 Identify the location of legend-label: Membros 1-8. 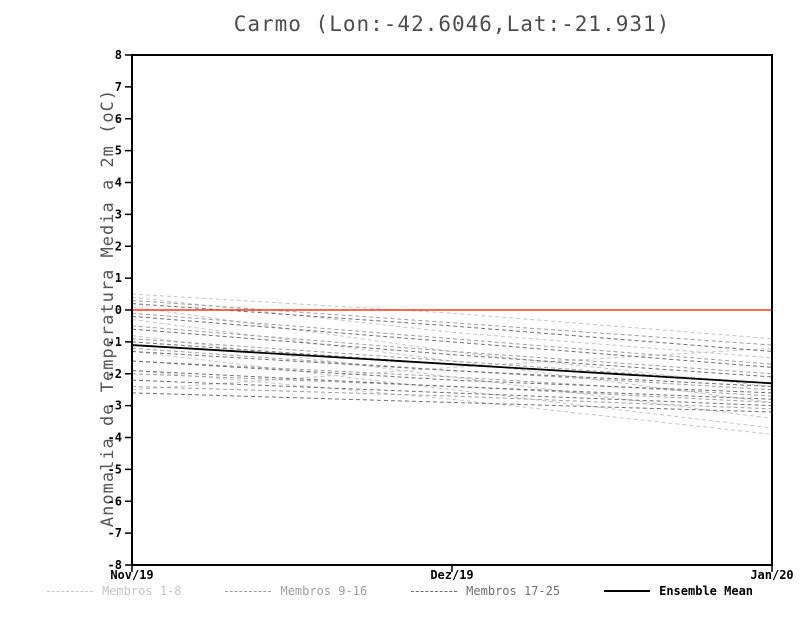
(141, 591).